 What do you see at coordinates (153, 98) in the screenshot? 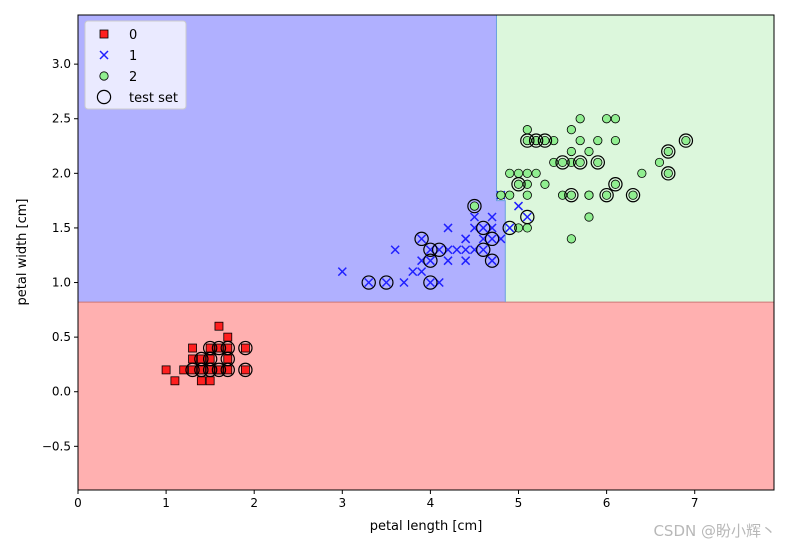
I see `legend-label: test set` at bounding box center [153, 98].